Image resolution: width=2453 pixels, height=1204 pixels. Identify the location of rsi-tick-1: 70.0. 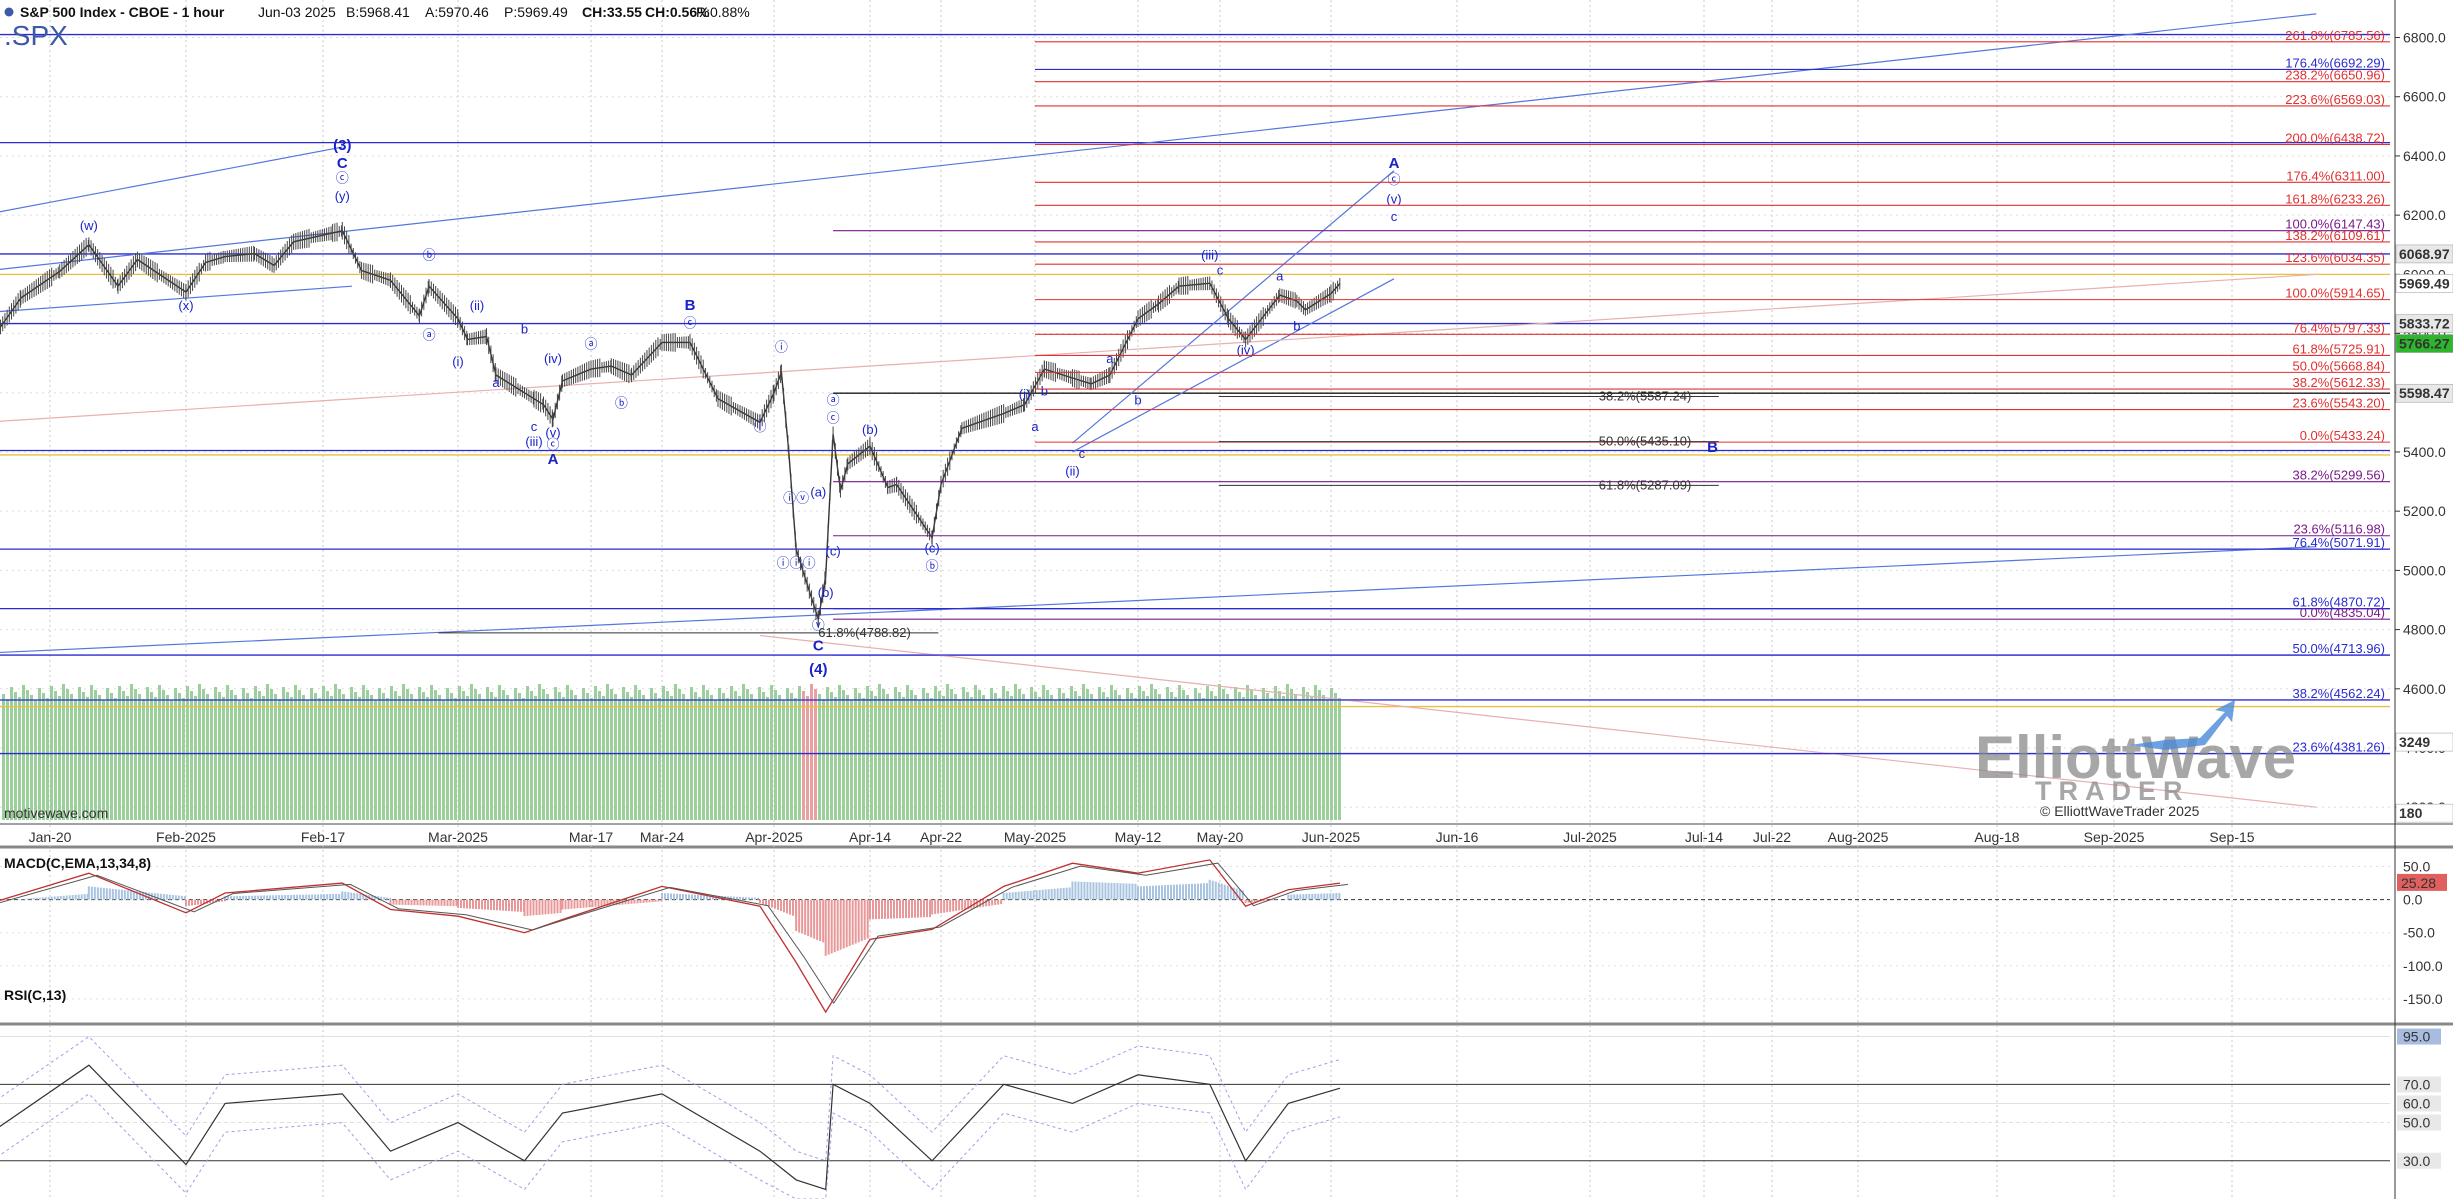
(2416, 1084).